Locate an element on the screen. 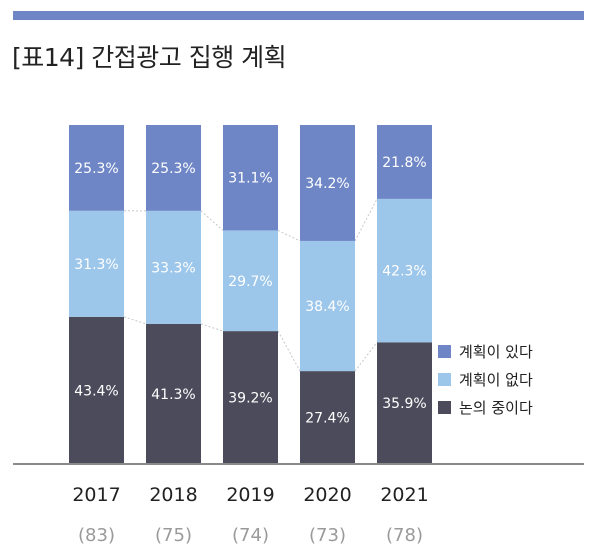 Image resolution: width=600 pixels, height=549 pixels. bar-segment-plan-no-2020 is located at coordinates (327, 306).